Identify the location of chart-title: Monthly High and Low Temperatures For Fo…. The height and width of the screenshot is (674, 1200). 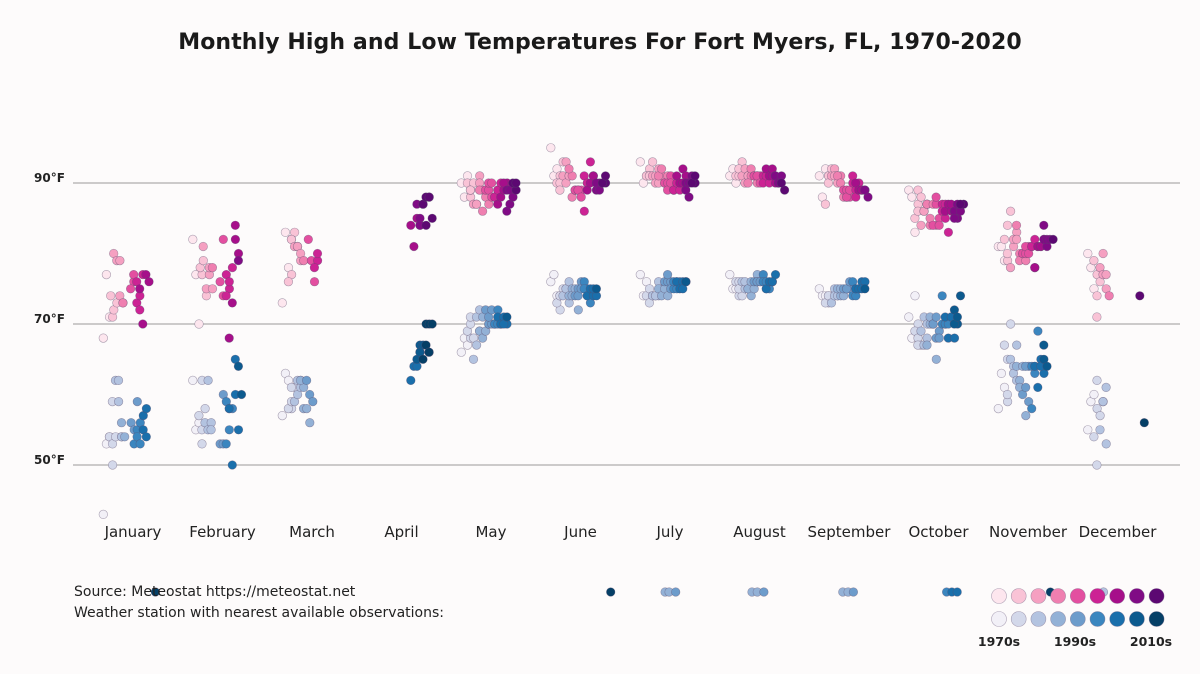
(600, 42).